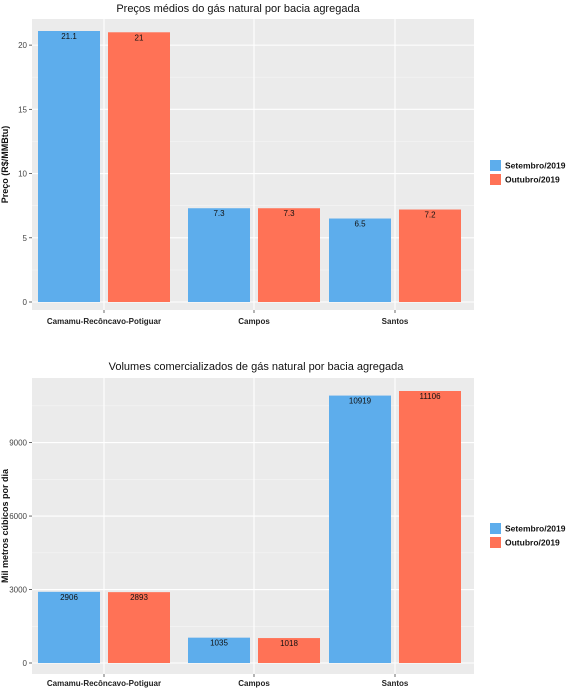 Image resolution: width=567 pixels, height=697 pixels. What do you see at coordinates (139, 37) in the screenshot?
I see `data-label: 21` at bounding box center [139, 37].